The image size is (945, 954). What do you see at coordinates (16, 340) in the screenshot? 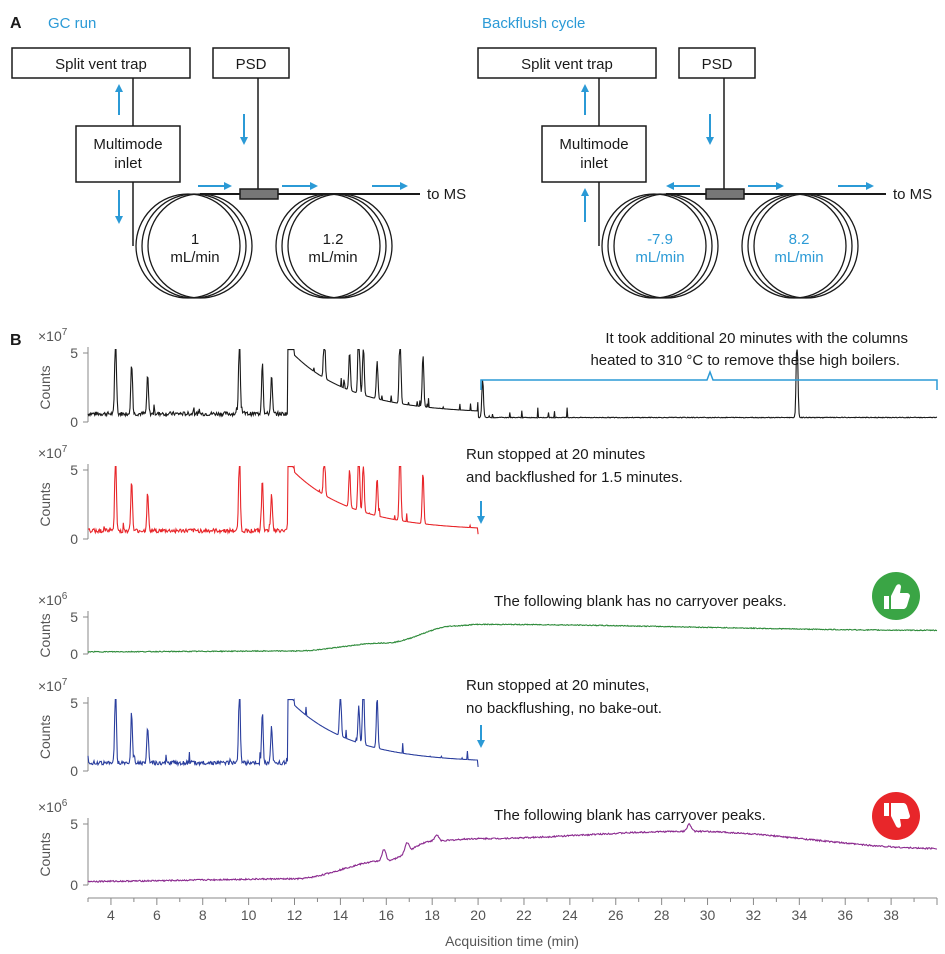
I see `panel-b-label: B` at bounding box center [16, 340].